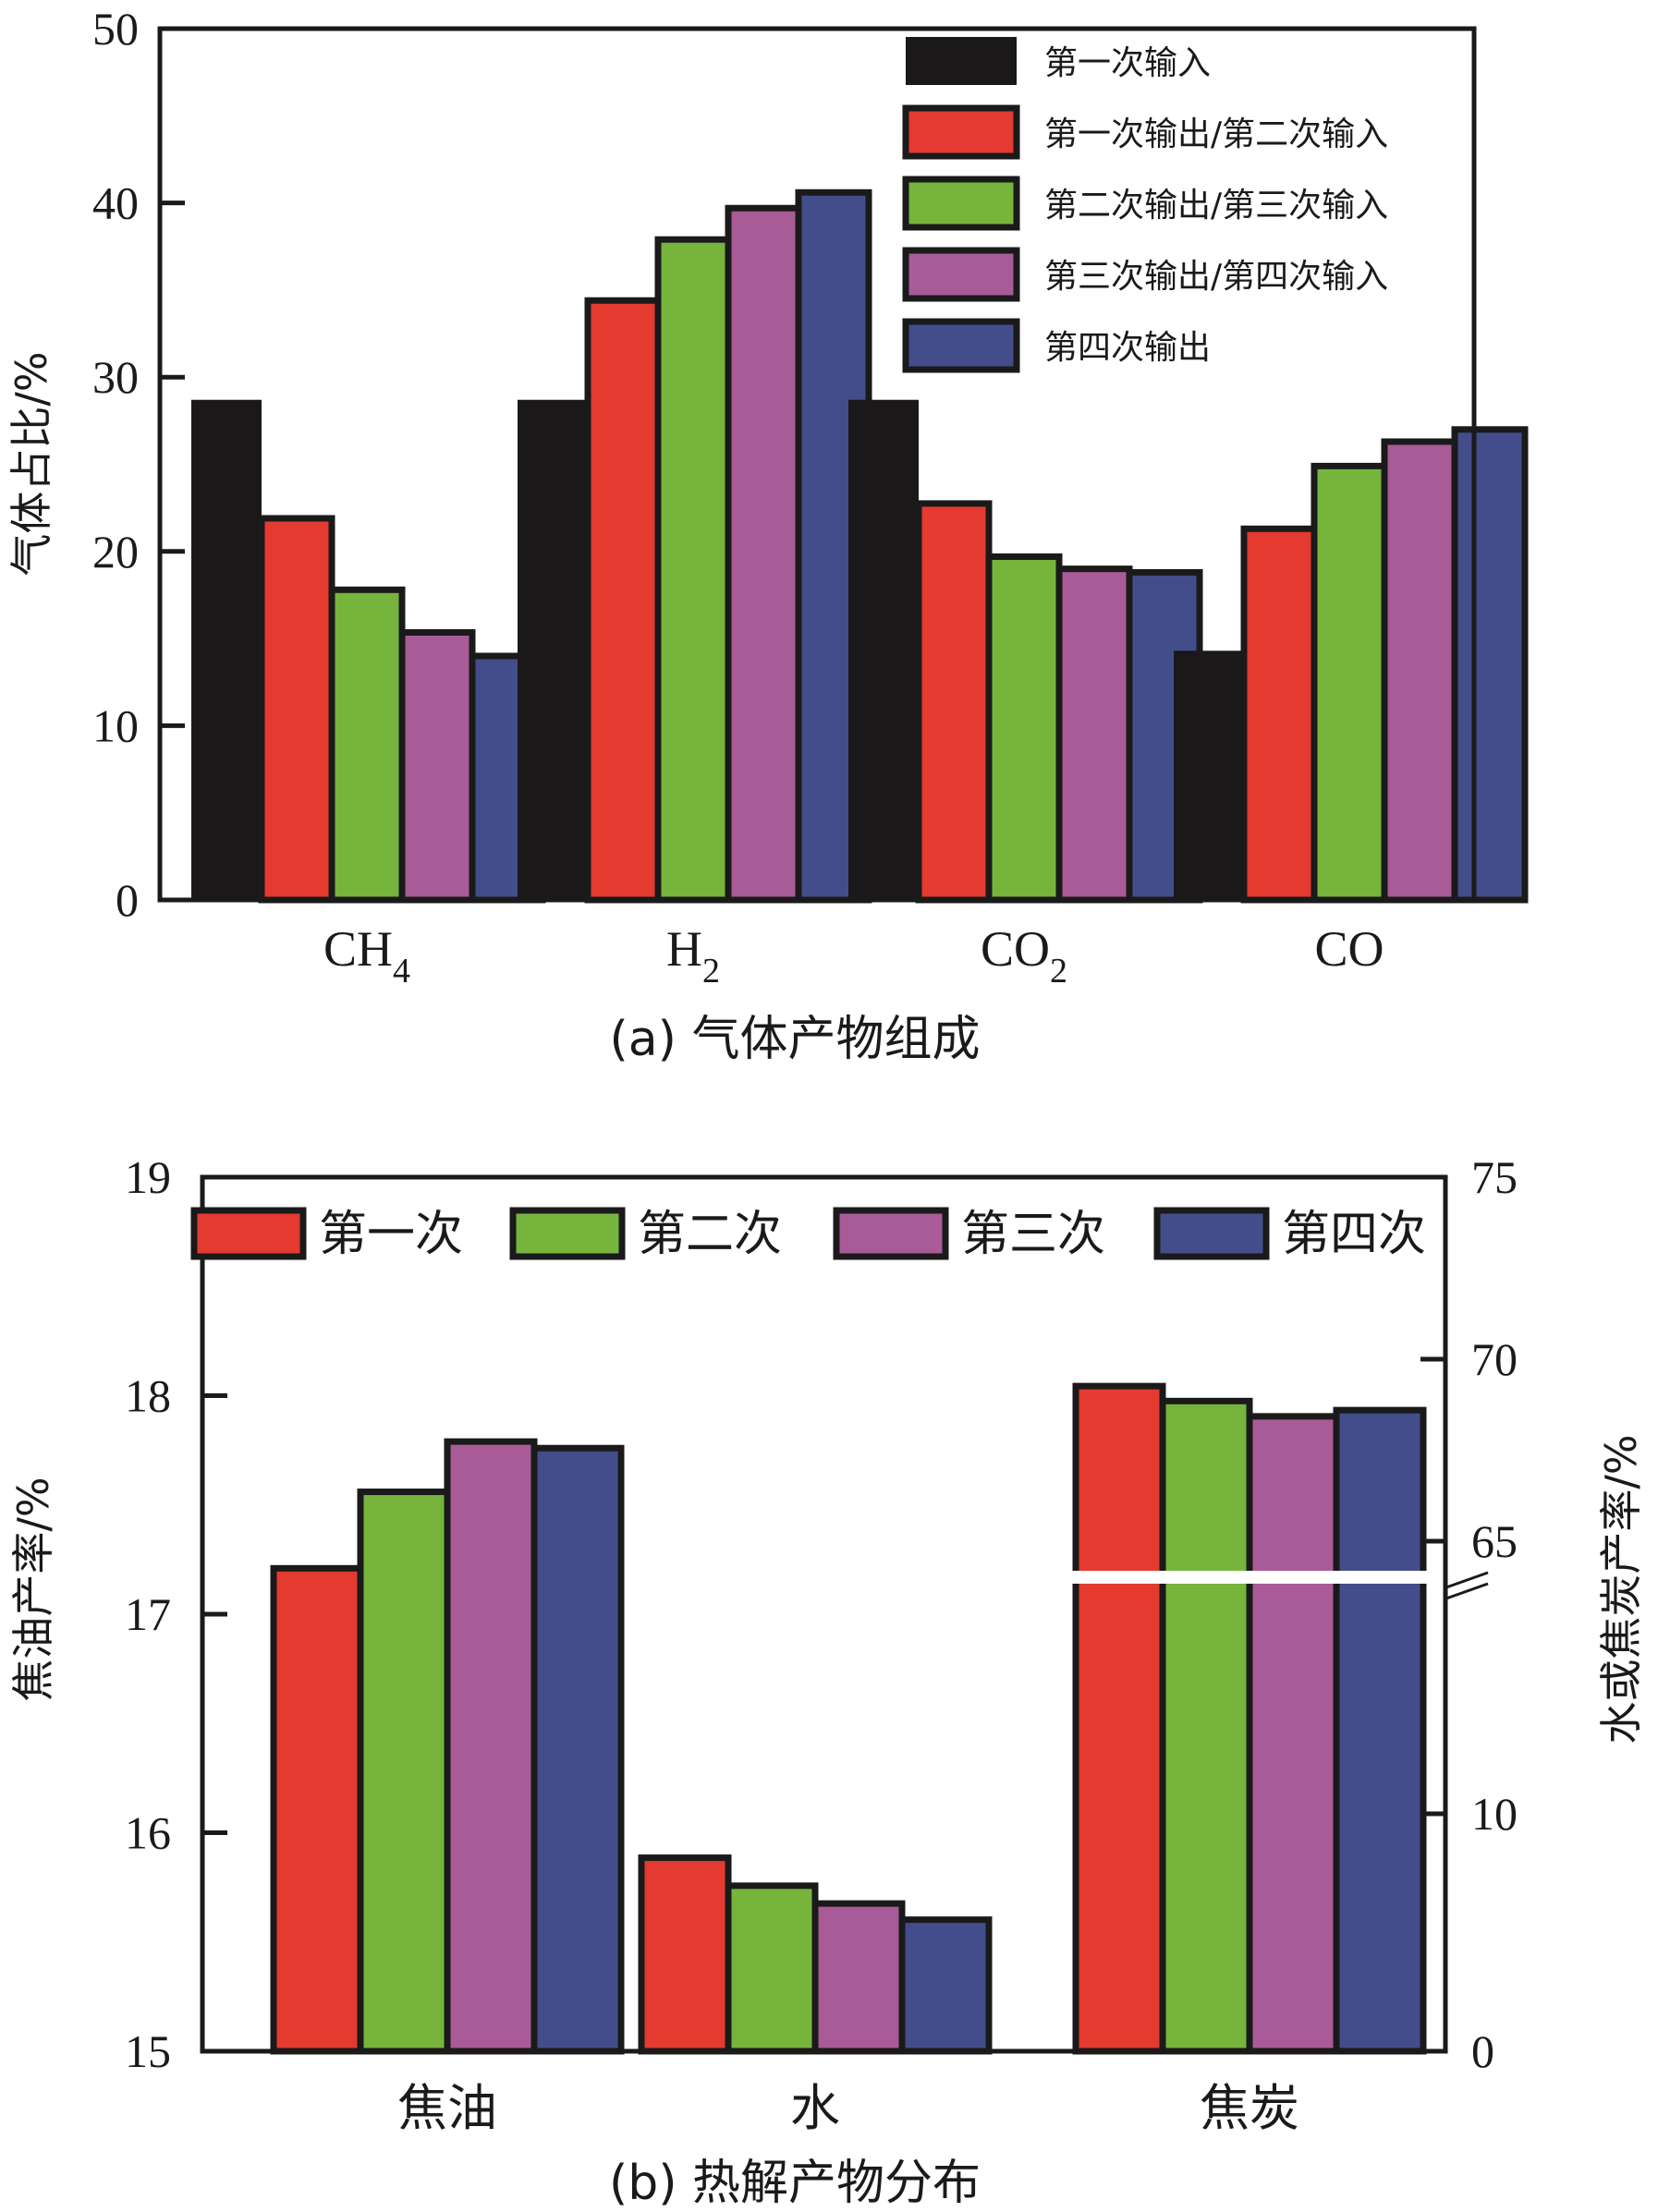  Describe the element at coordinates (116, 377) in the screenshot. I see `y-tick-label: 30` at that location.